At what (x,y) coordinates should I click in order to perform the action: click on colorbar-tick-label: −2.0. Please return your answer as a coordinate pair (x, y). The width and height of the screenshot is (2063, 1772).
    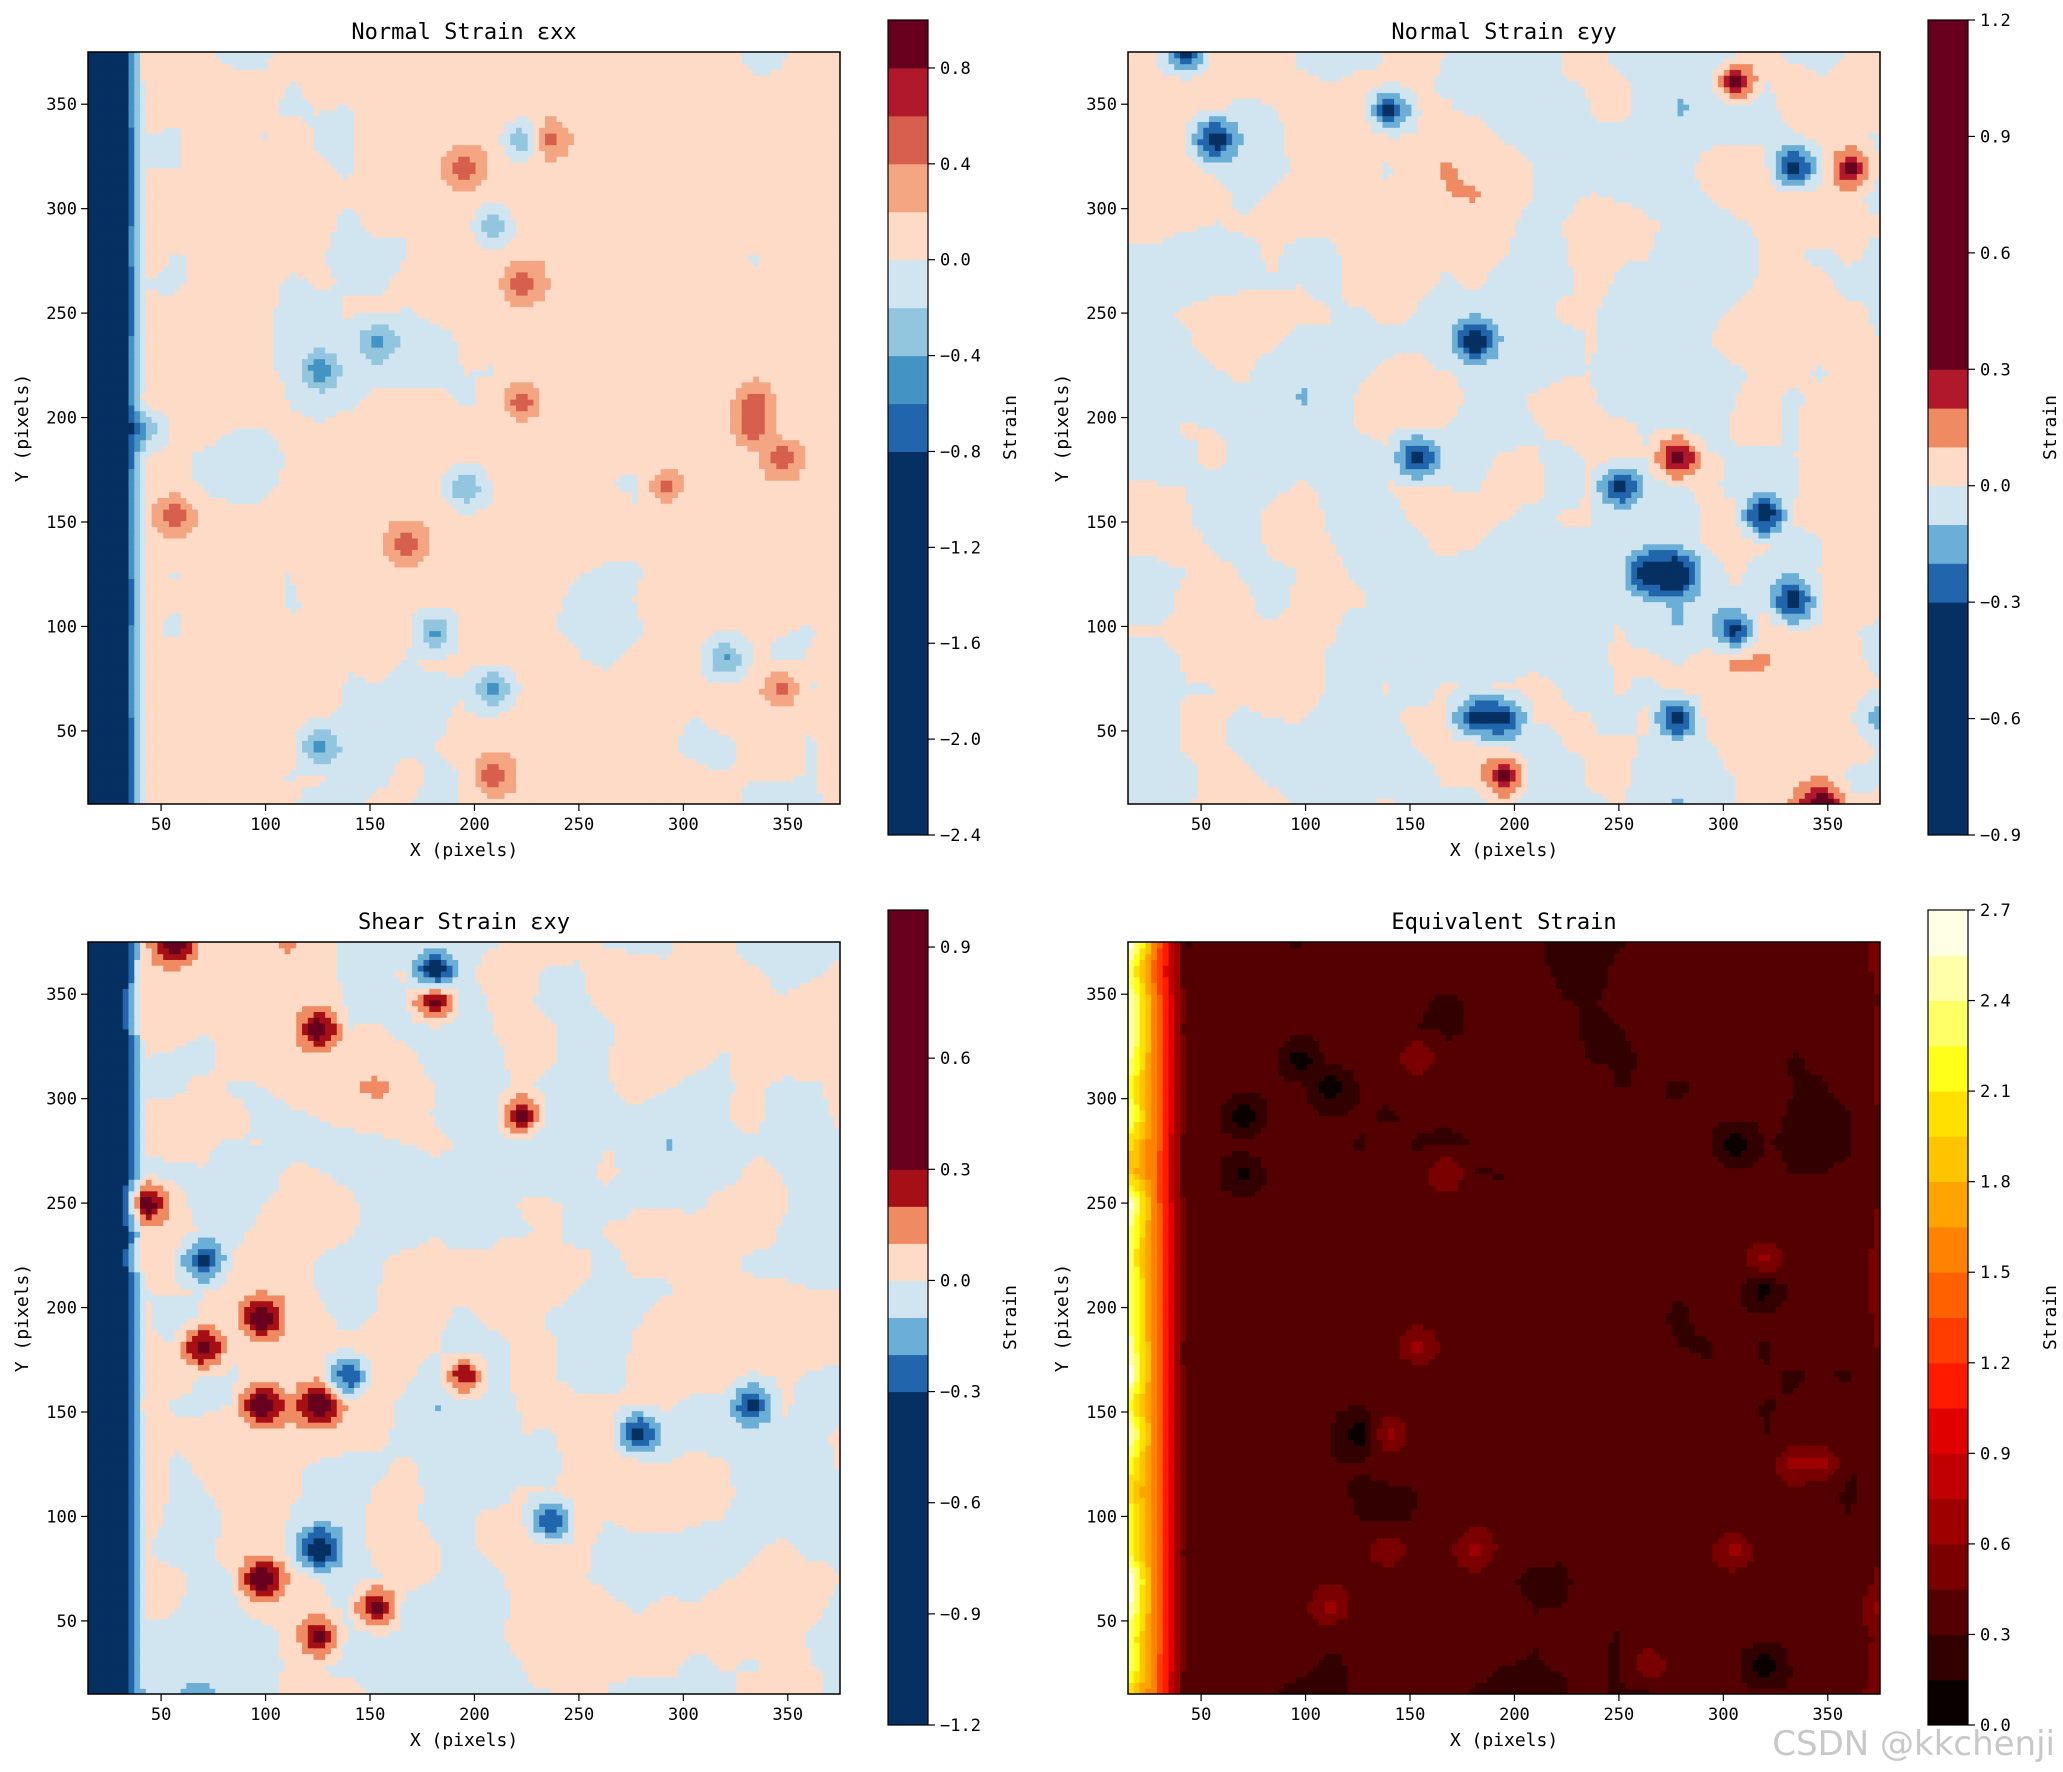
    Looking at the image, I should click on (960, 740).